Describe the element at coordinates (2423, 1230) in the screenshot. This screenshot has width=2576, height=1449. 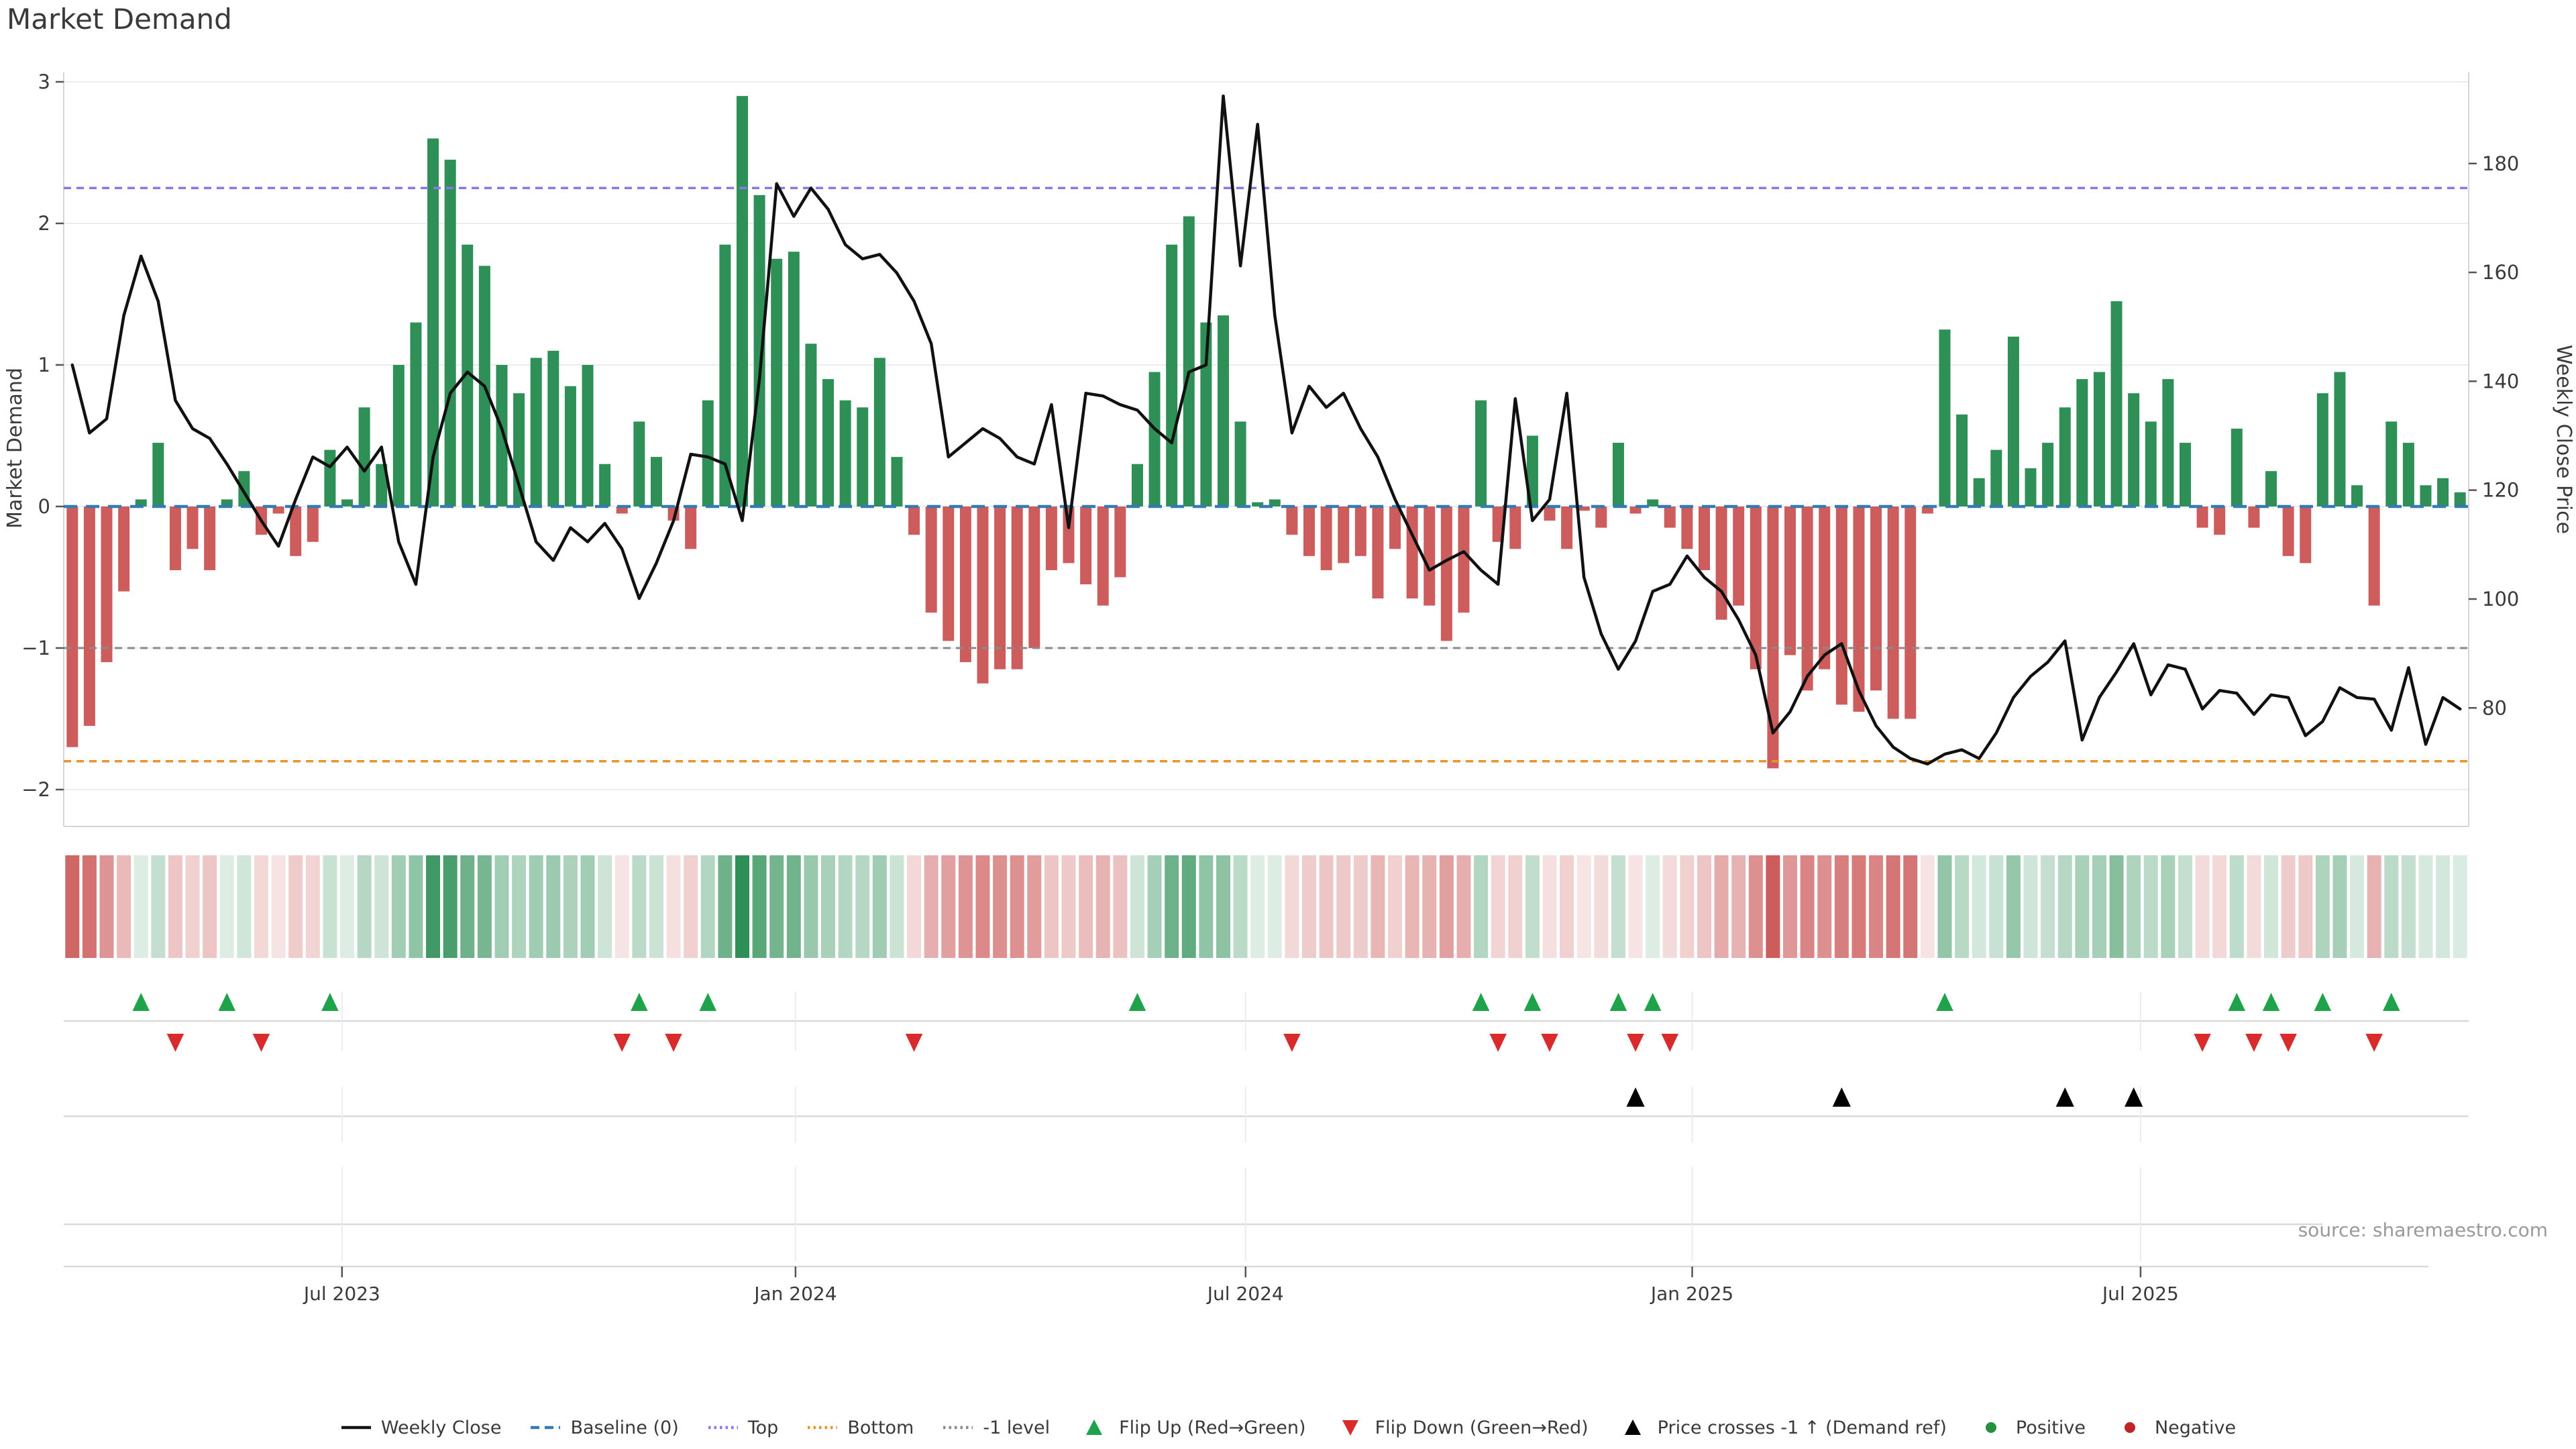
I see `source-note: source: sharemaestro.com` at that location.